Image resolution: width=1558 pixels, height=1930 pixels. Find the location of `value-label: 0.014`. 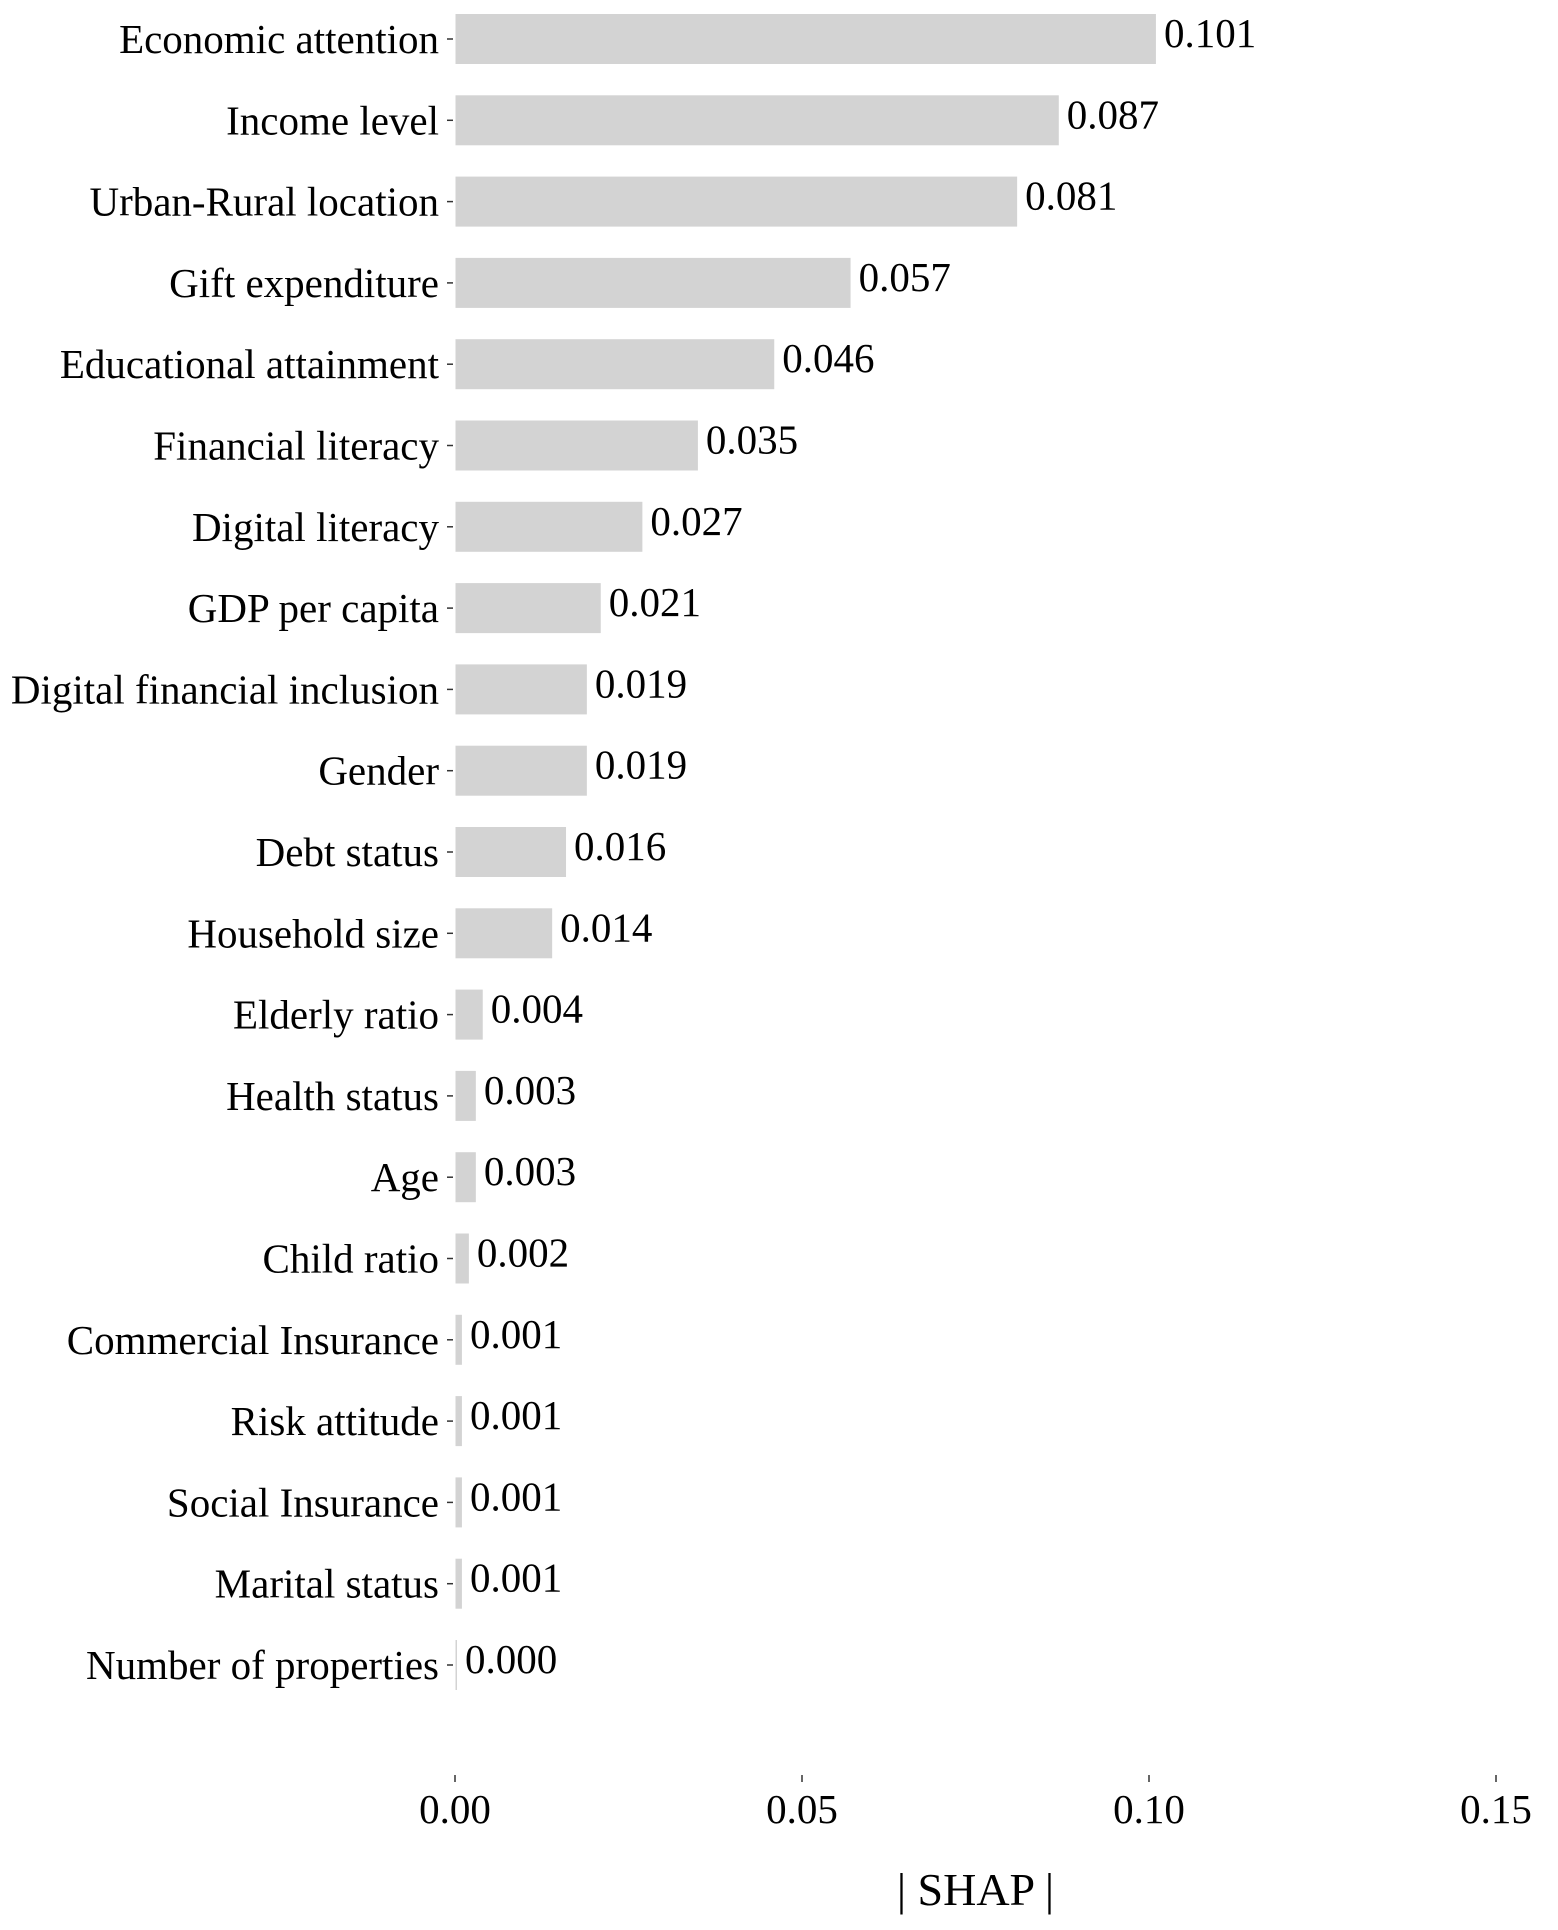

value-label: 0.014 is located at coordinates (606, 927).